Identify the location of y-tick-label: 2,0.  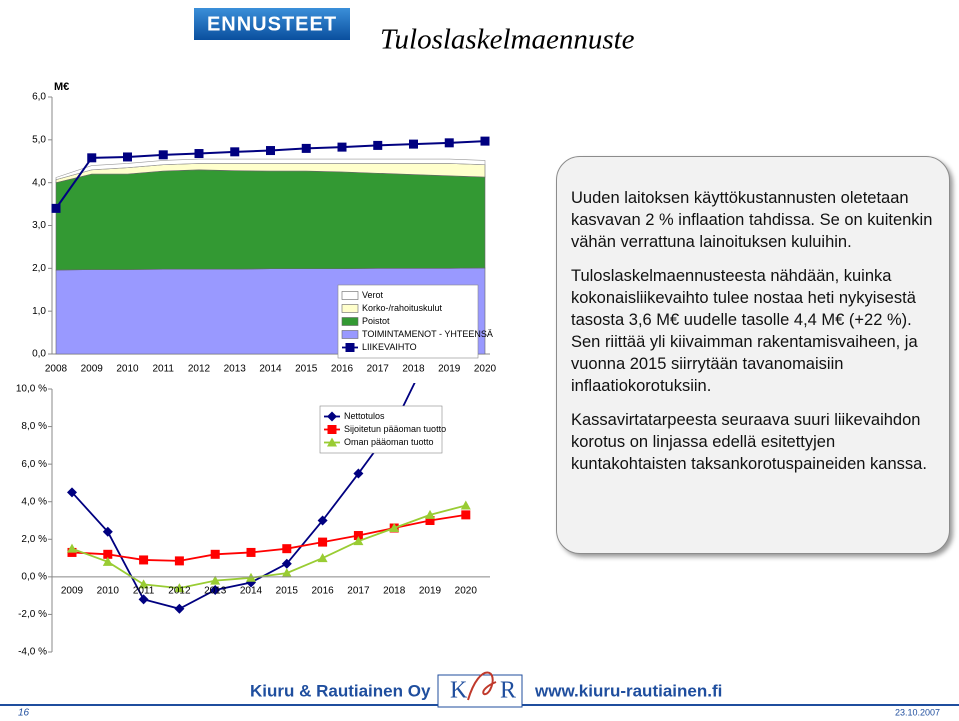
(39, 268).